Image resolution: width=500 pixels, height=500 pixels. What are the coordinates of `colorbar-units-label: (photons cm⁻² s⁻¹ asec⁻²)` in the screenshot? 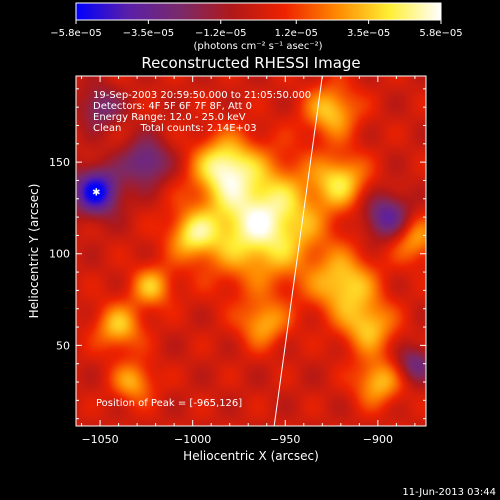 It's located at (257, 46).